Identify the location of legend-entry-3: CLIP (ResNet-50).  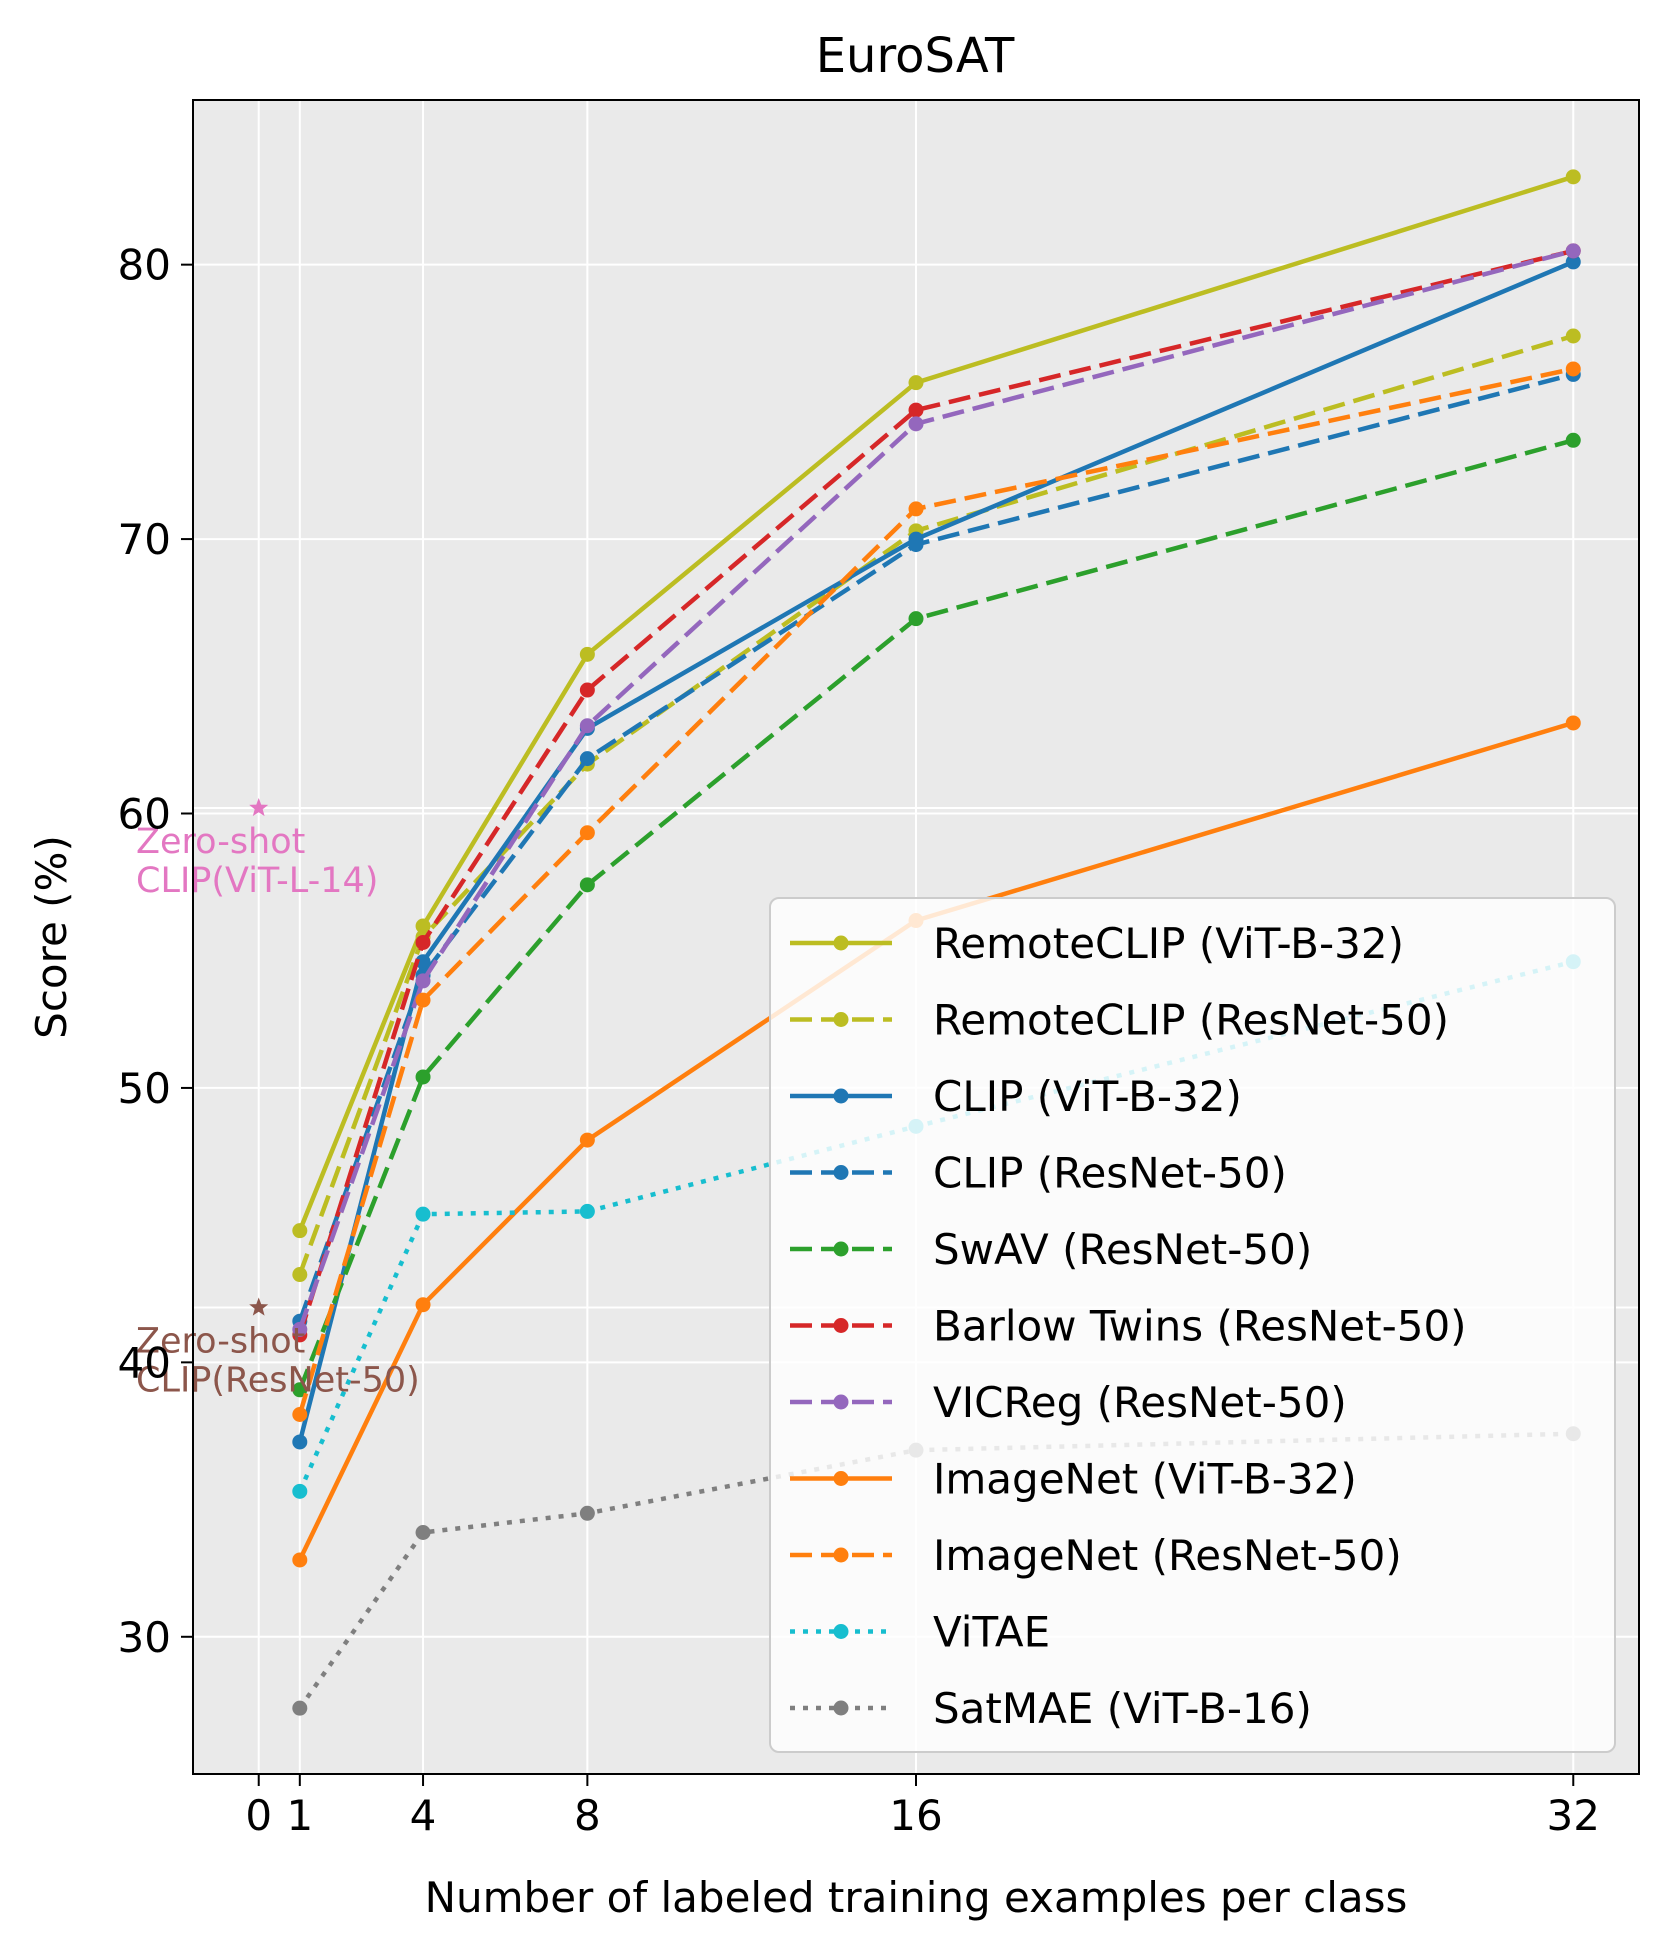
(1038, 1173).